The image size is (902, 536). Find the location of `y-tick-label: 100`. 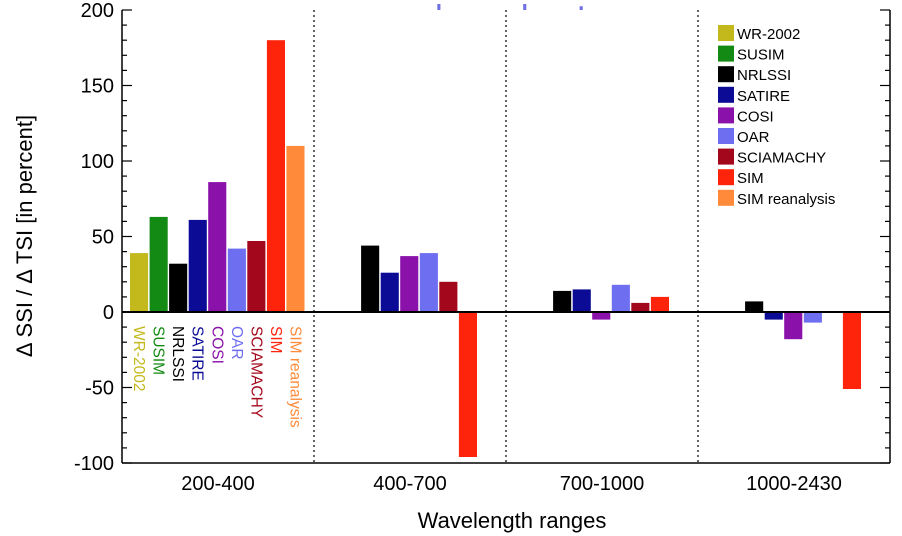

y-tick-label: 100 is located at coordinates (97, 162).